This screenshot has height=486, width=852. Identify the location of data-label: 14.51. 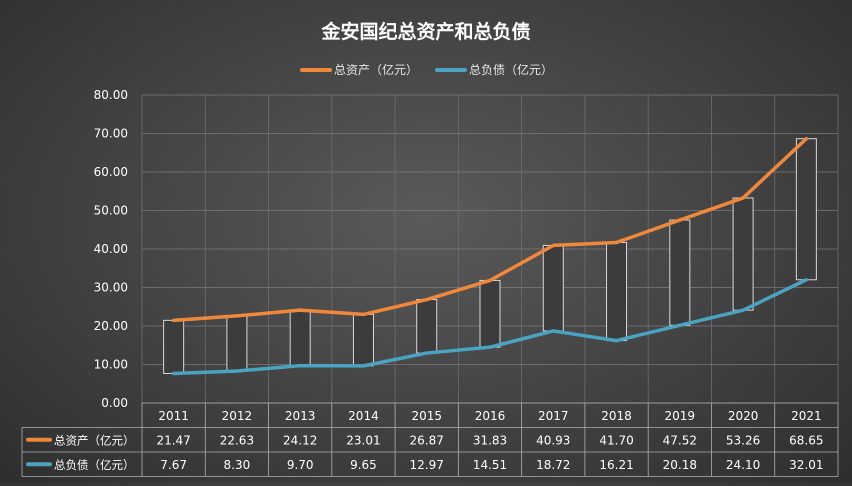
(490, 465).